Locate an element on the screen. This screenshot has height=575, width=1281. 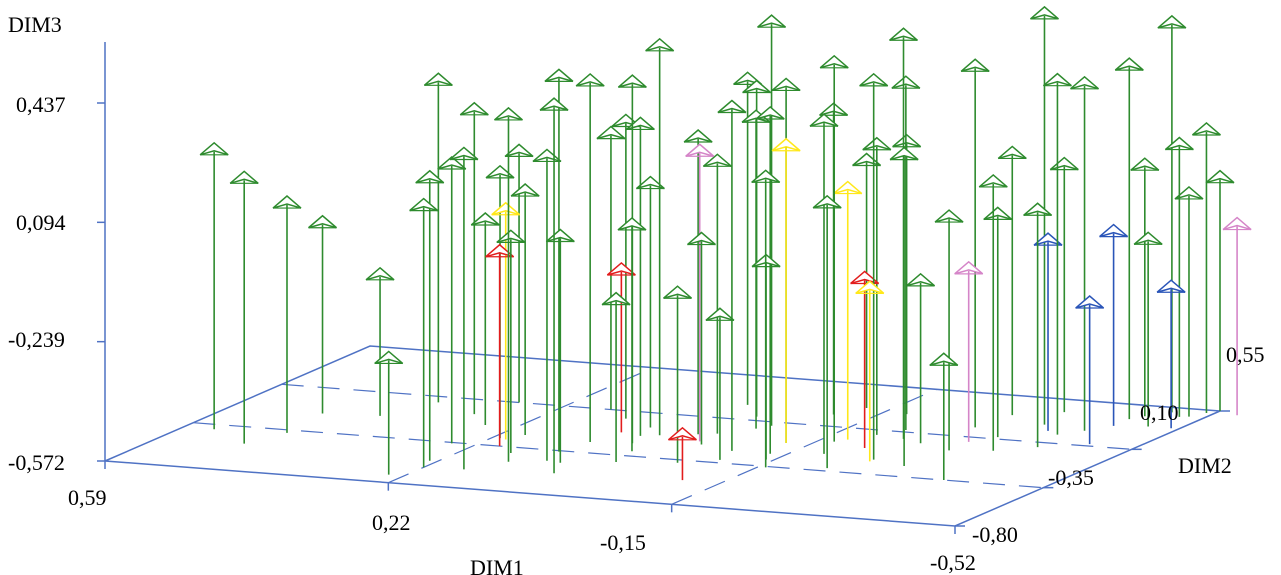
y-axis-title: DIM2 is located at coordinates (1205, 465).